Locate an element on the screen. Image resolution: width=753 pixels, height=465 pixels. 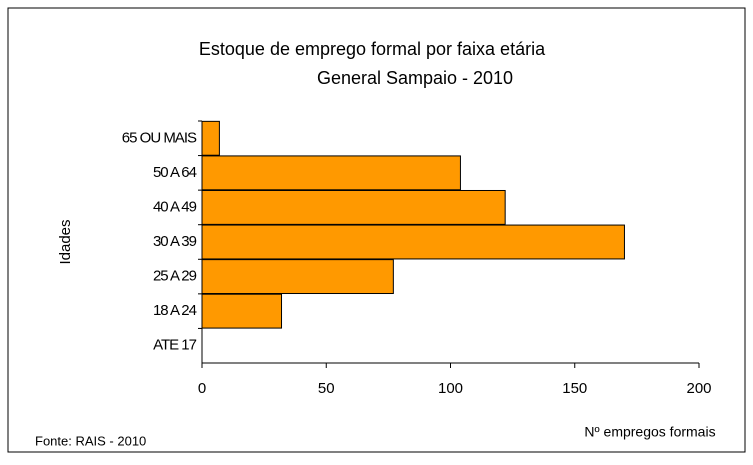
x-axis-label: Nº empregos formais is located at coordinates (649, 432).